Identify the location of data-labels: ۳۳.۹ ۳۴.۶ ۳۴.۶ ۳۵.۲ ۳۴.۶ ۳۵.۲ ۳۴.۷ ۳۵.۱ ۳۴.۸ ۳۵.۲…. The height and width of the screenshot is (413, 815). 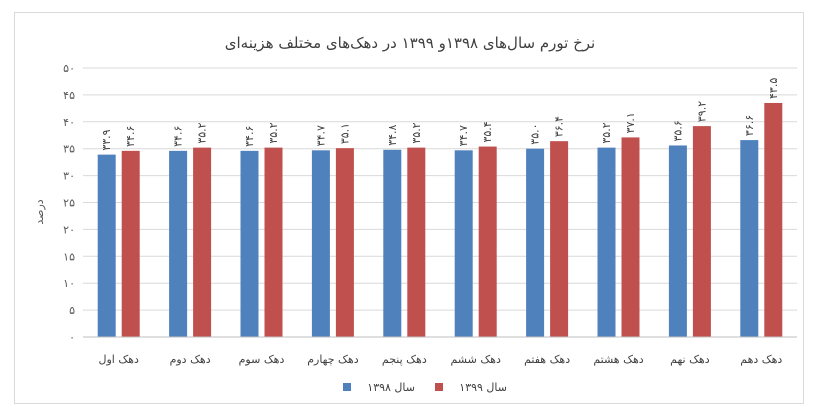
(440, 114).